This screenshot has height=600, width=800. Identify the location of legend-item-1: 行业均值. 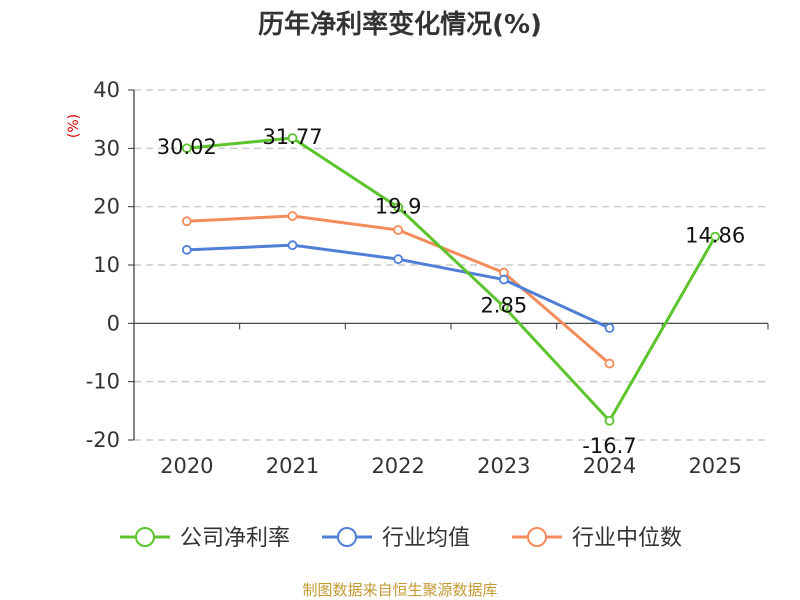
(396, 538).